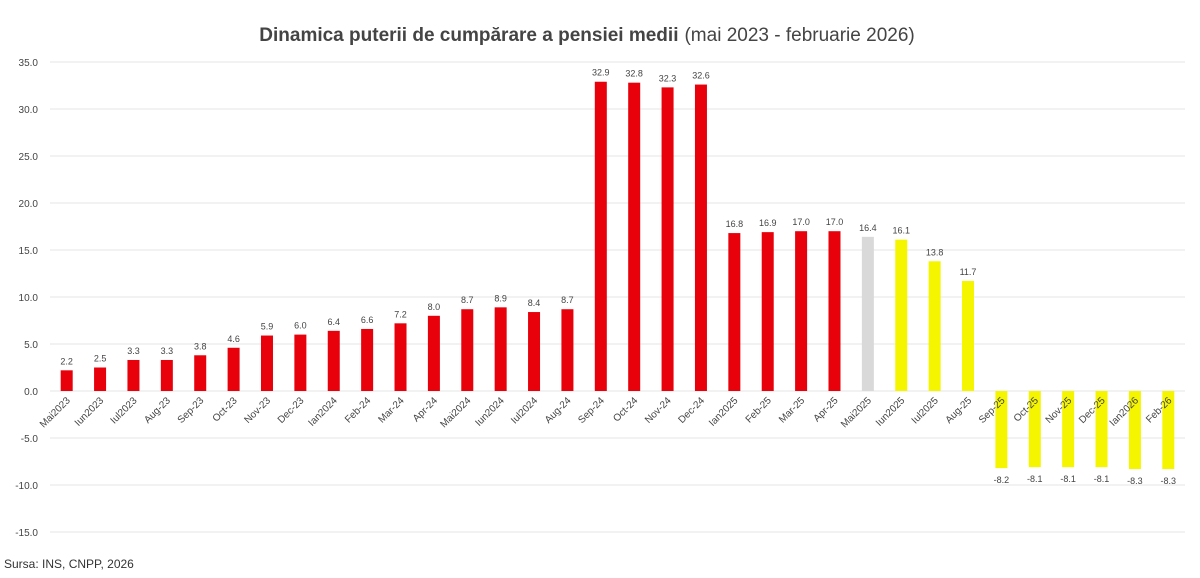 This screenshot has width=1200, height=578. What do you see at coordinates (157, 410) in the screenshot?
I see `x-tick-label: Aug-23` at bounding box center [157, 410].